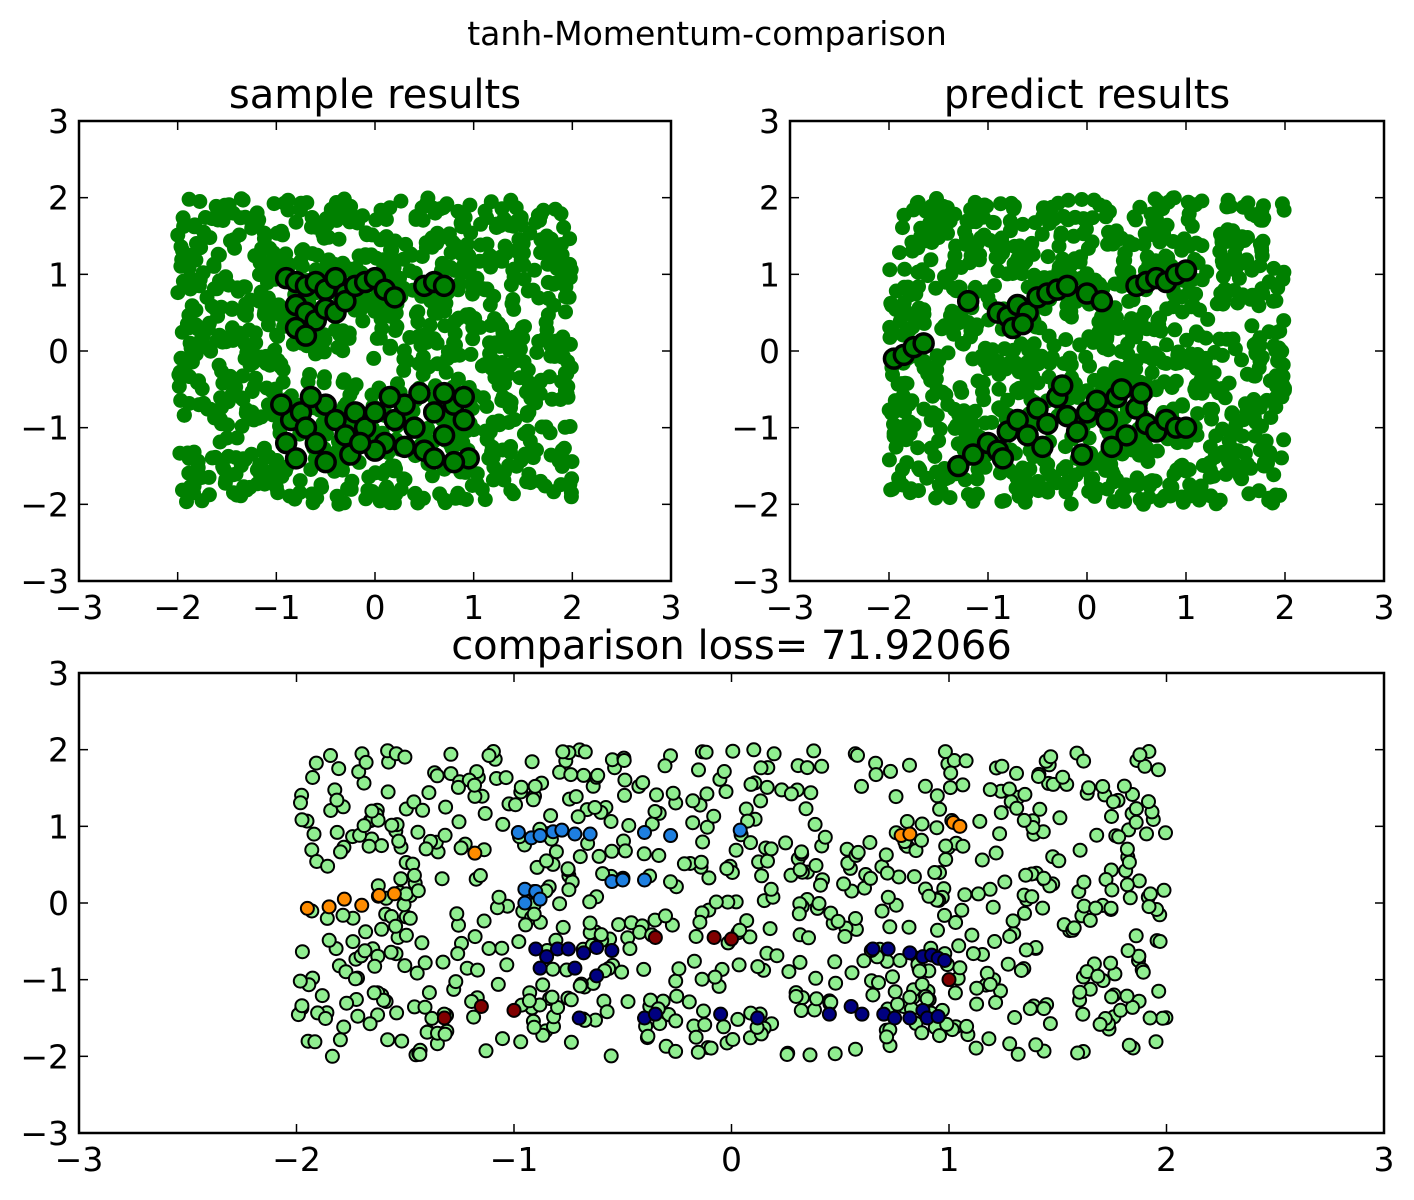 This screenshot has width=1414, height=1200. What do you see at coordinates (58, 673) in the screenshot?
I see `y-tick-label: 3` at bounding box center [58, 673].